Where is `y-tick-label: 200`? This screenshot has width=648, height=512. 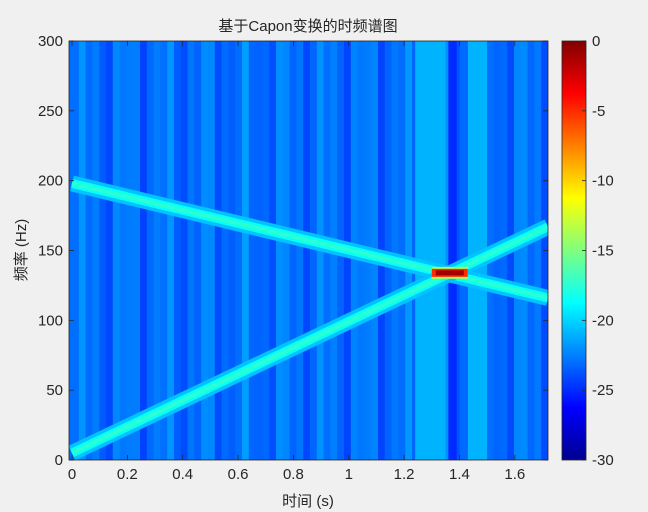
y-tick-label: 200 is located at coordinates (50, 181).